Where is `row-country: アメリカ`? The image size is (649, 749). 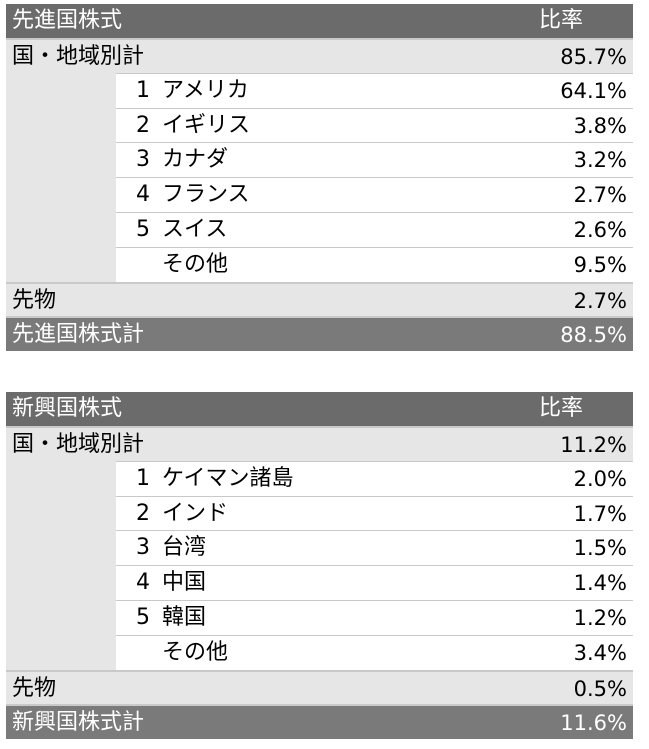 row-country: アメリカ is located at coordinates (205, 90).